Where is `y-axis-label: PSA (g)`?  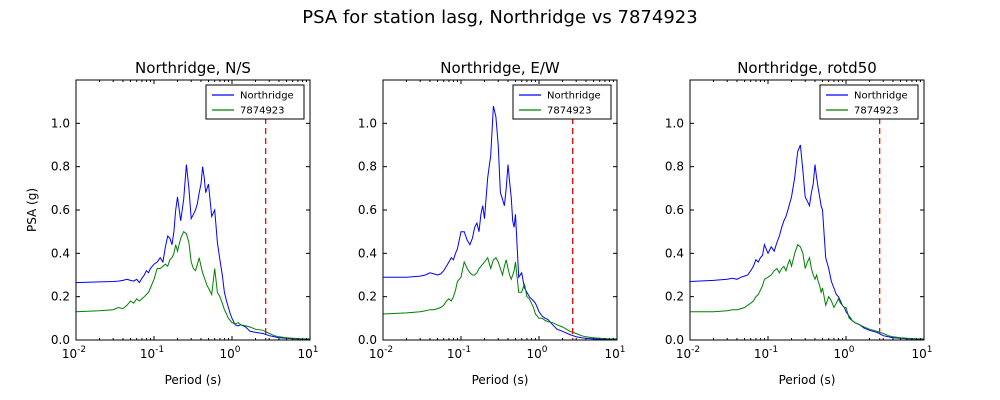
y-axis-label: PSA (g) is located at coordinates (32, 210).